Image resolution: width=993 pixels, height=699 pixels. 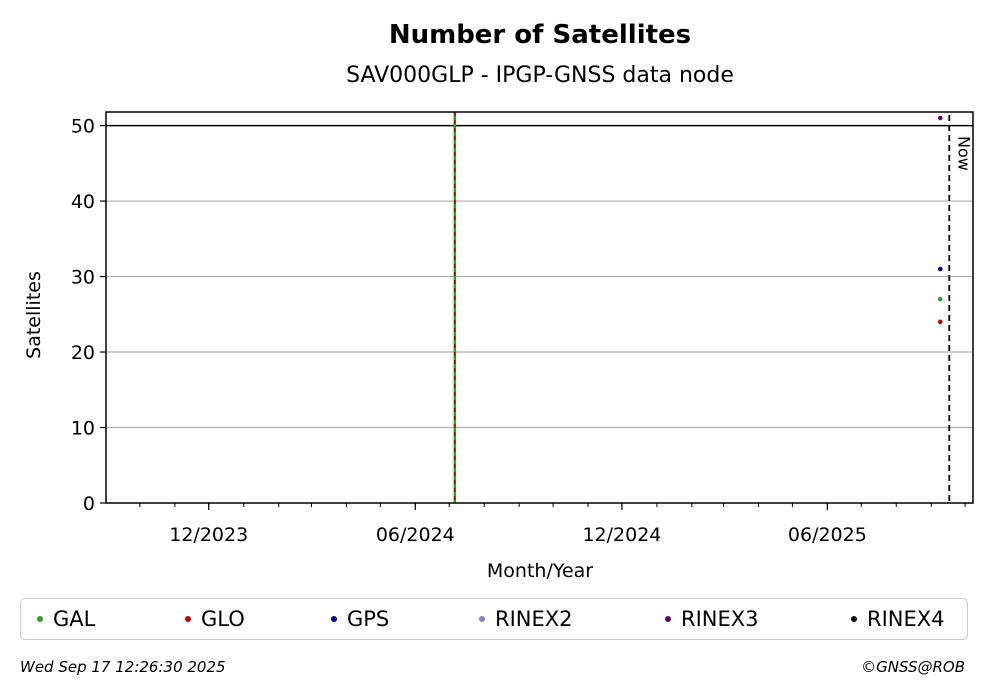 I want to click on data-point-gal, so click(x=940, y=299).